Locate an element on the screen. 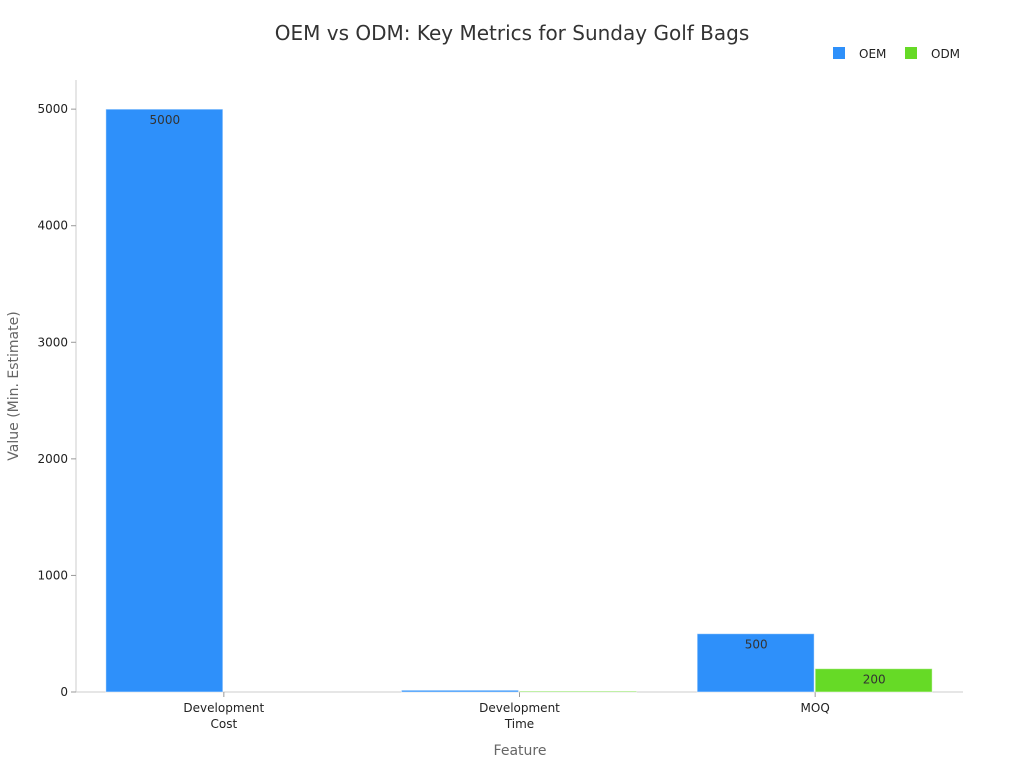 The height and width of the screenshot is (768, 1024). legend-swatch-oem is located at coordinates (839, 53).